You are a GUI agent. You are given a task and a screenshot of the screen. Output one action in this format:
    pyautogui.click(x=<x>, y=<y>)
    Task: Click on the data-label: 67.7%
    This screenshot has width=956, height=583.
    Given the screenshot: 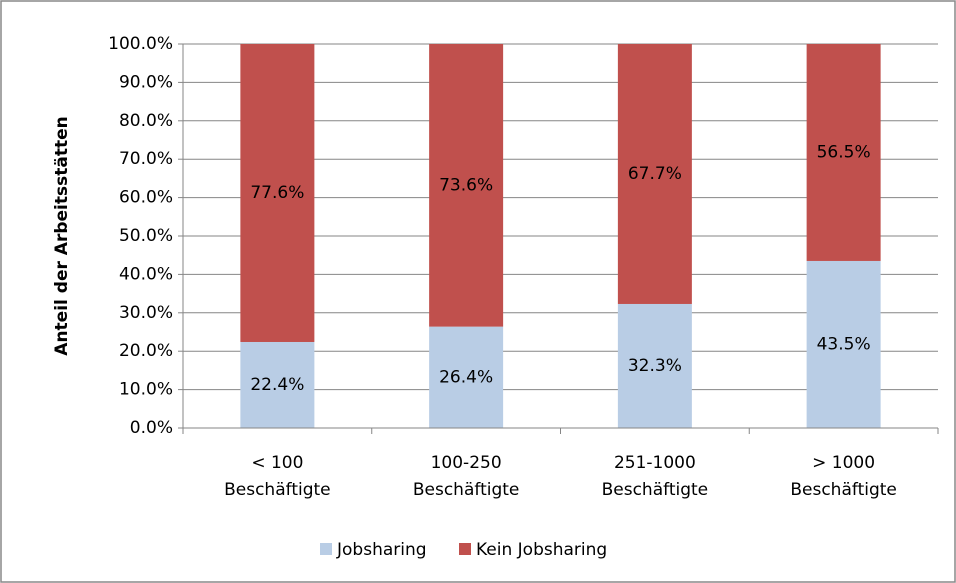 What is the action you would take?
    pyautogui.click(x=655, y=174)
    